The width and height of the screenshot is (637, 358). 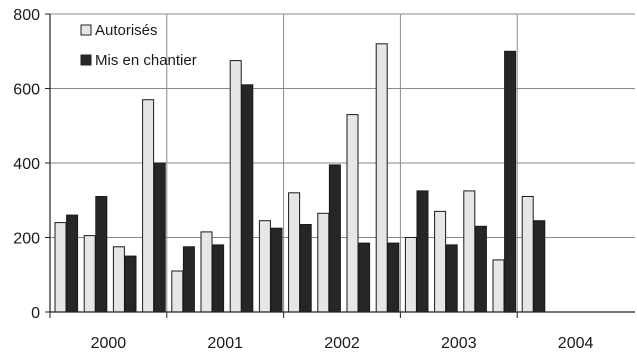 I want to click on y-tick-label-600: 600, so click(x=26, y=90).